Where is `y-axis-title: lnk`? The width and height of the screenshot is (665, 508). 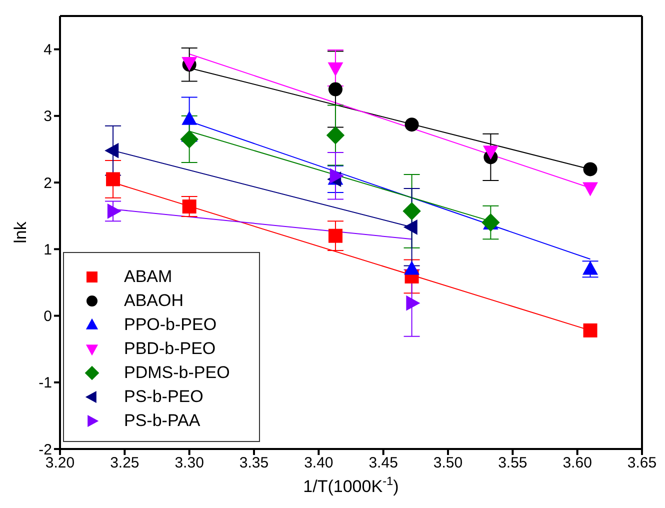
y-axis-title: lnk is located at coordinates (20, 232).